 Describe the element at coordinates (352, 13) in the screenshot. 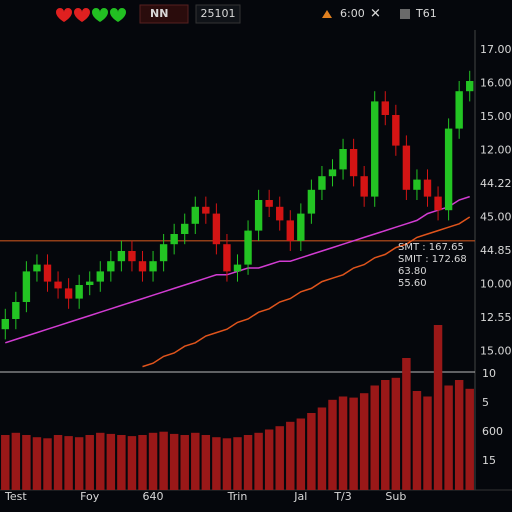

I see `time: 6:00` at that location.